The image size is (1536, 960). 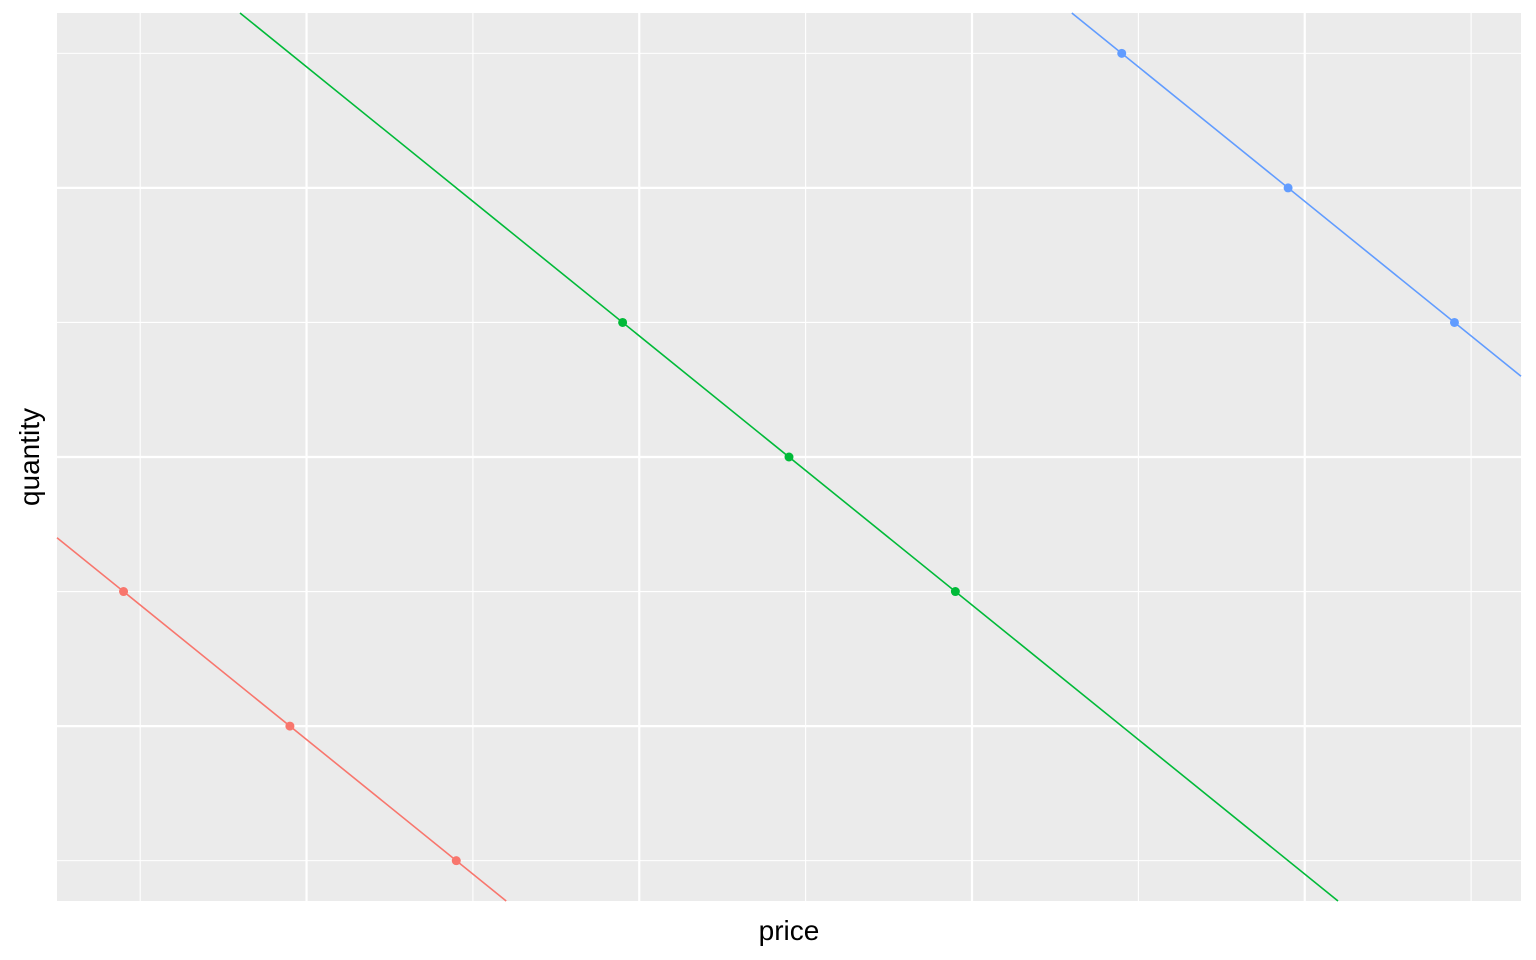 I want to click on x-axis-title: price, so click(x=789, y=930).